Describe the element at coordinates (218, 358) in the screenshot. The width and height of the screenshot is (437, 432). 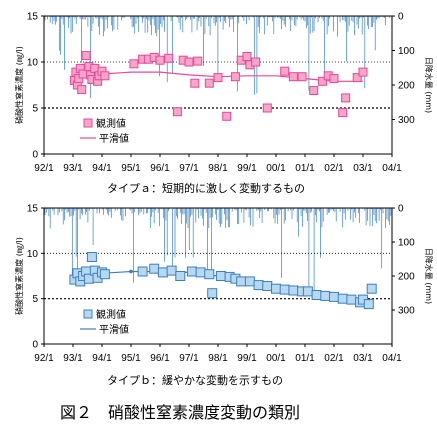
I see `x-tick-label: 98/1` at that location.